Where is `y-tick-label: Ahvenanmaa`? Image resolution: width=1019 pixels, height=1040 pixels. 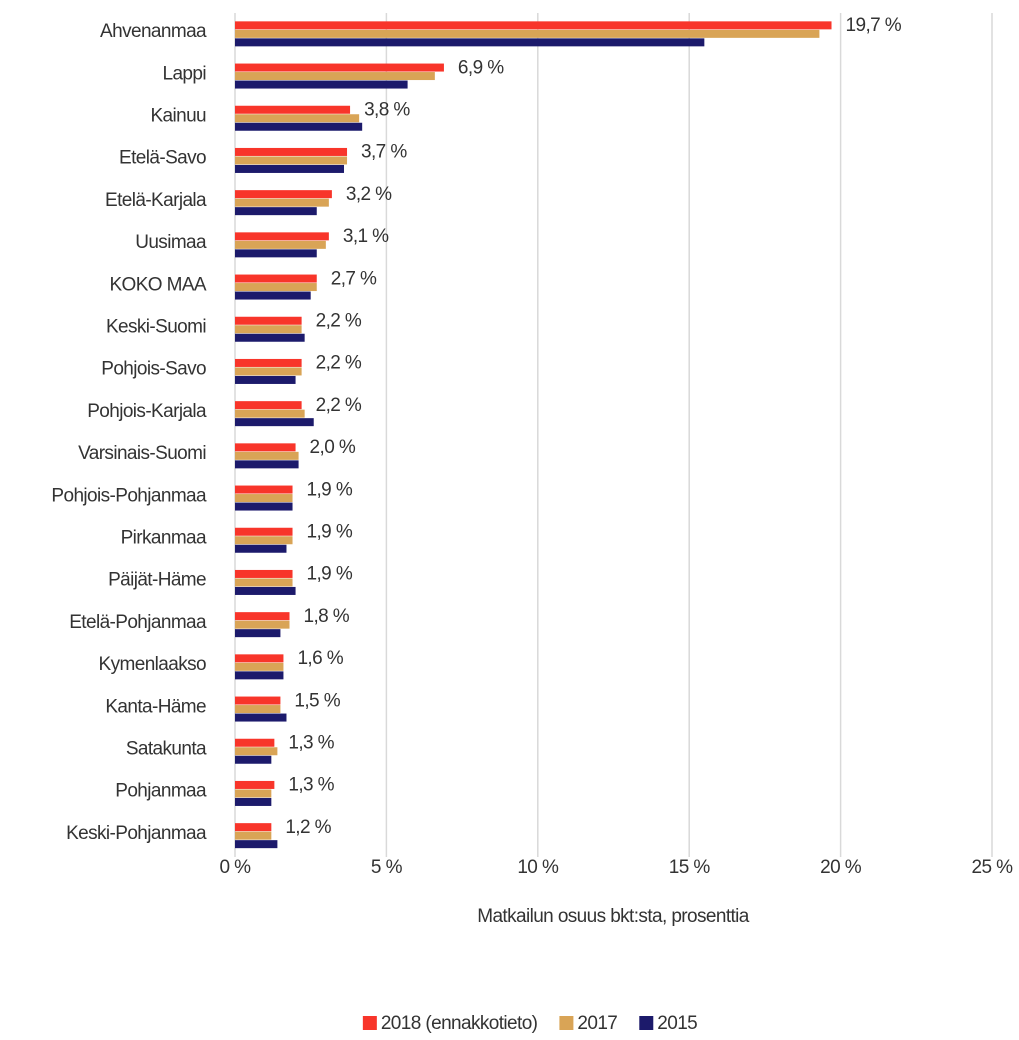
y-tick-label: Ahvenanmaa is located at coordinates (153, 31).